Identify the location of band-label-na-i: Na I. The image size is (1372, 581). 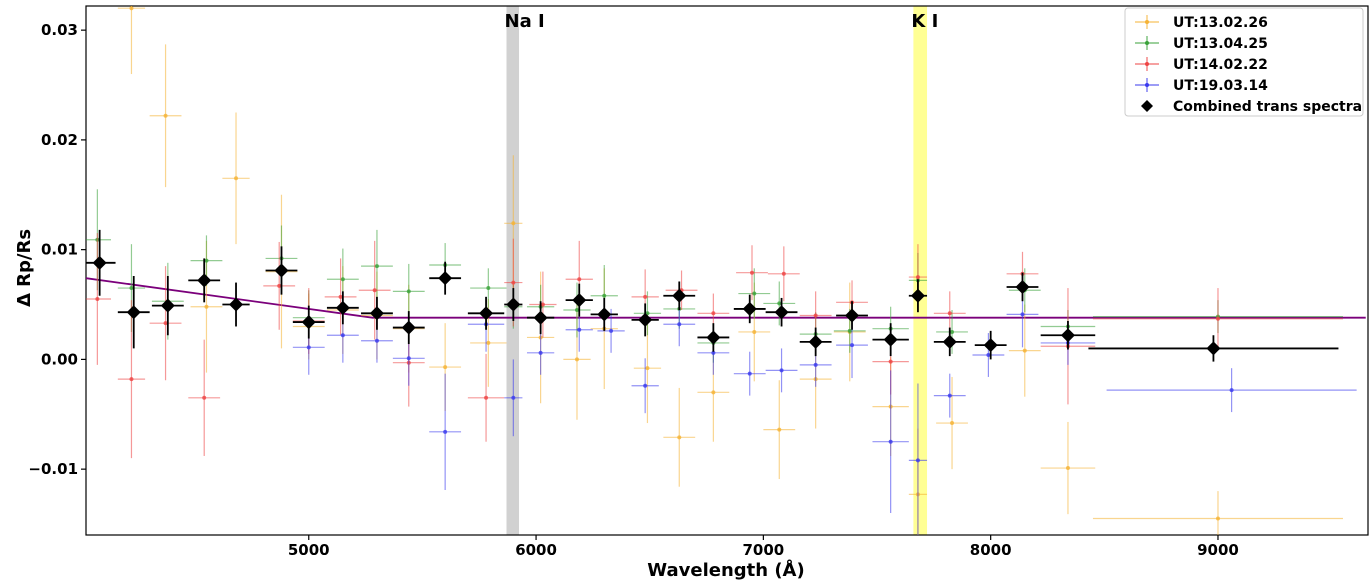
(525, 21).